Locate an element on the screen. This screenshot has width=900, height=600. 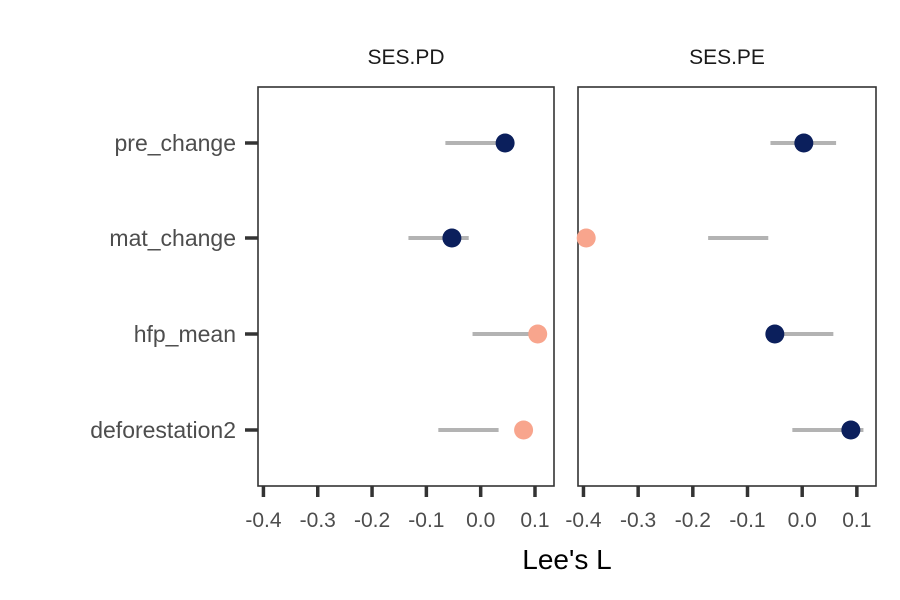
facet-title: SES.PD is located at coordinates (405, 57).